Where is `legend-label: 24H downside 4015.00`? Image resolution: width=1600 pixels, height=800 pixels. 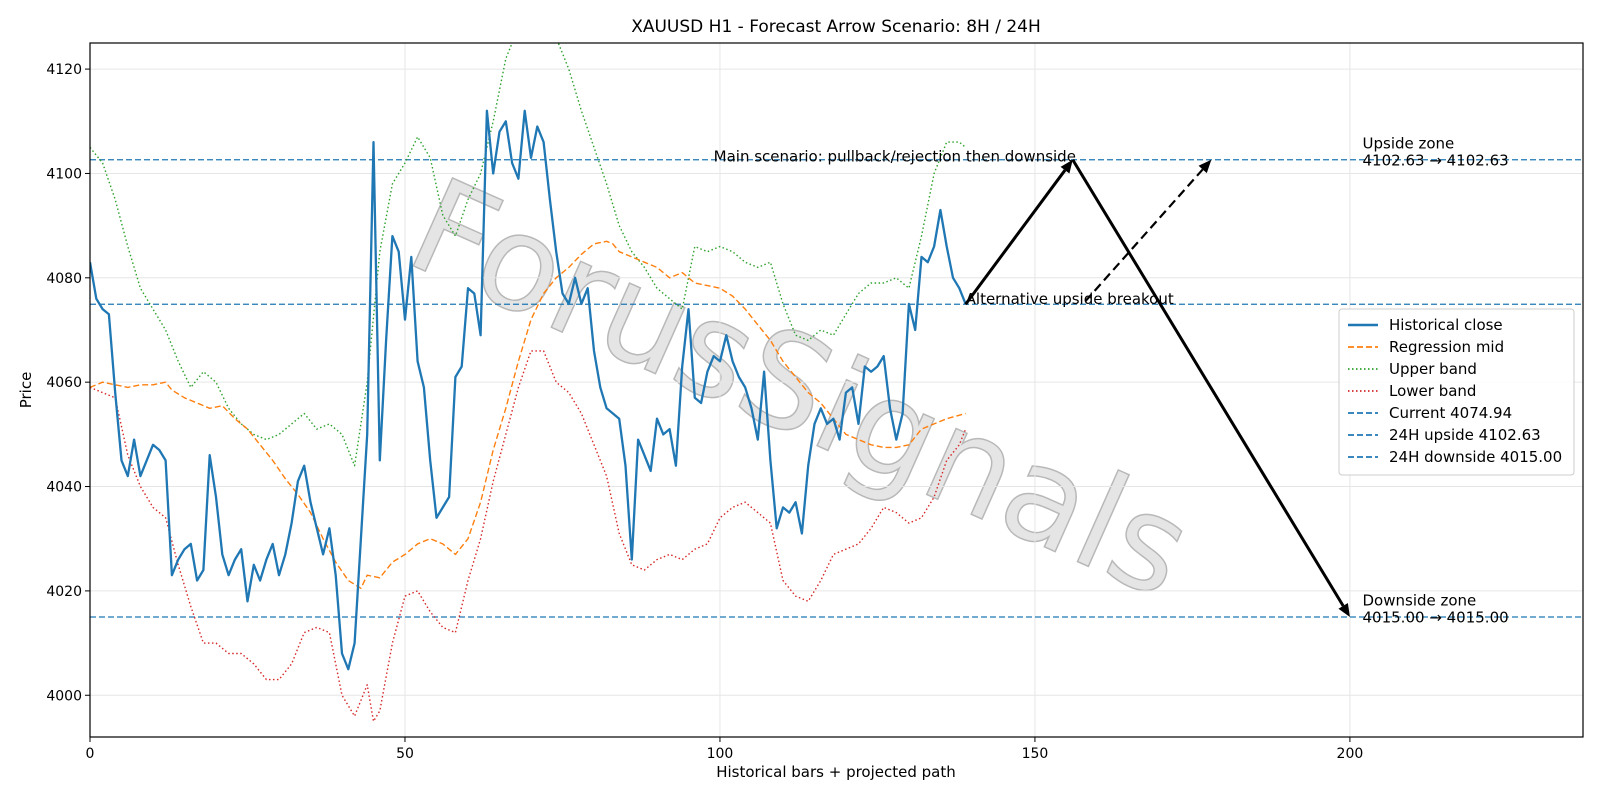 legend-label: 24H downside 4015.00 is located at coordinates (1475, 457).